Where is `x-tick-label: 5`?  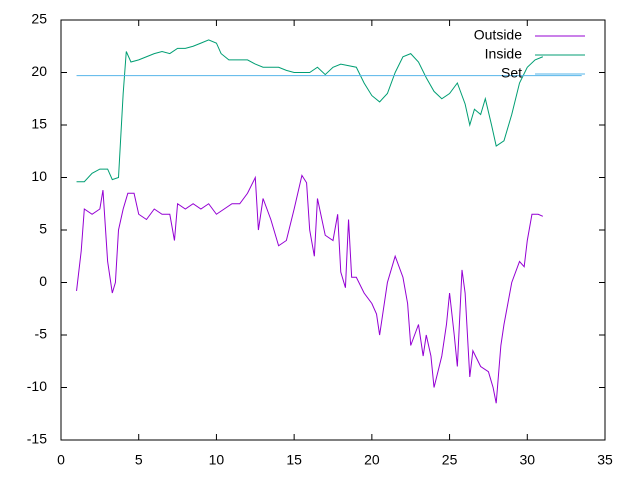
x-tick-label: 5 is located at coordinates (139, 460).